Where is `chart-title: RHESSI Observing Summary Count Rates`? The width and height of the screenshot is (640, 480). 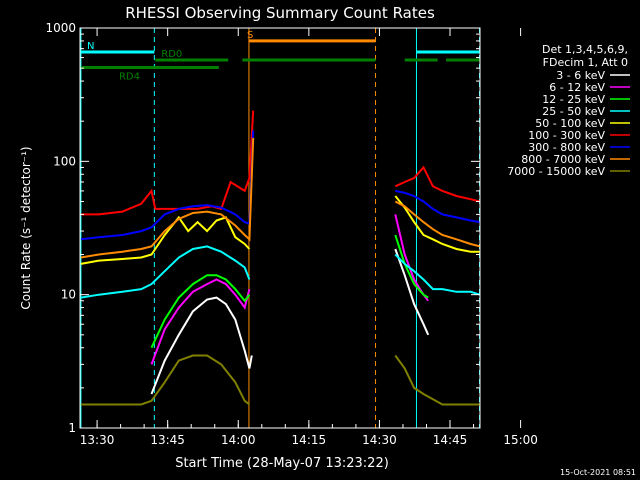 chart-title: RHESSI Observing Summary Count Rates is located at coordinates (280, 13).